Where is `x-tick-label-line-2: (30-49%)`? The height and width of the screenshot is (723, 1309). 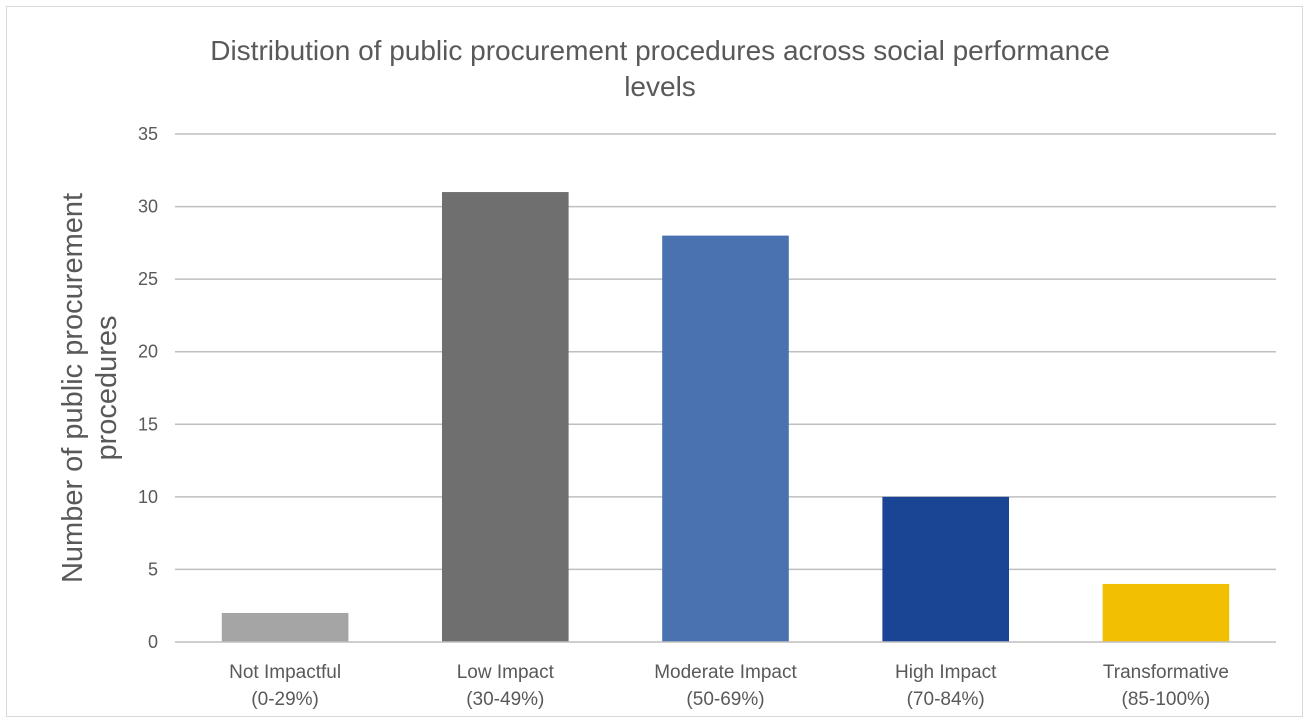
x-tick-label-line-2: (30-49%) is located at coordinates (505, 699).